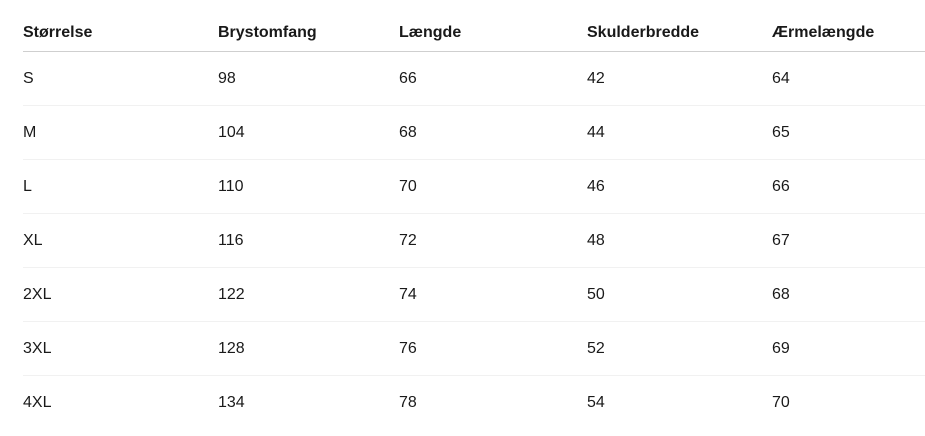 This screenshot has width=925, height=436. I want to click on size-label-cell: L, so click(120, 186).